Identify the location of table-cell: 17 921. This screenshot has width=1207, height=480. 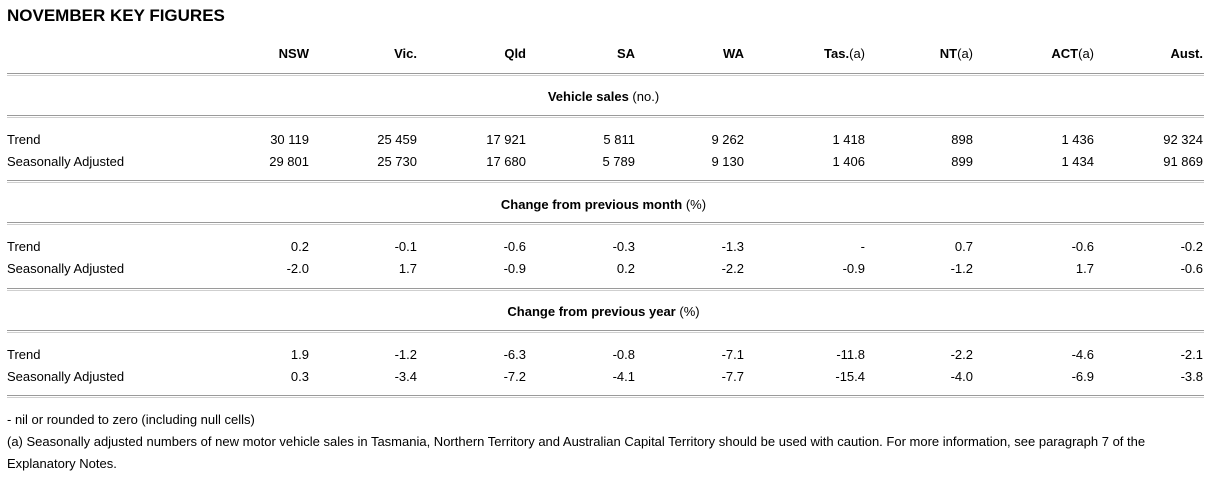
(506, 139).